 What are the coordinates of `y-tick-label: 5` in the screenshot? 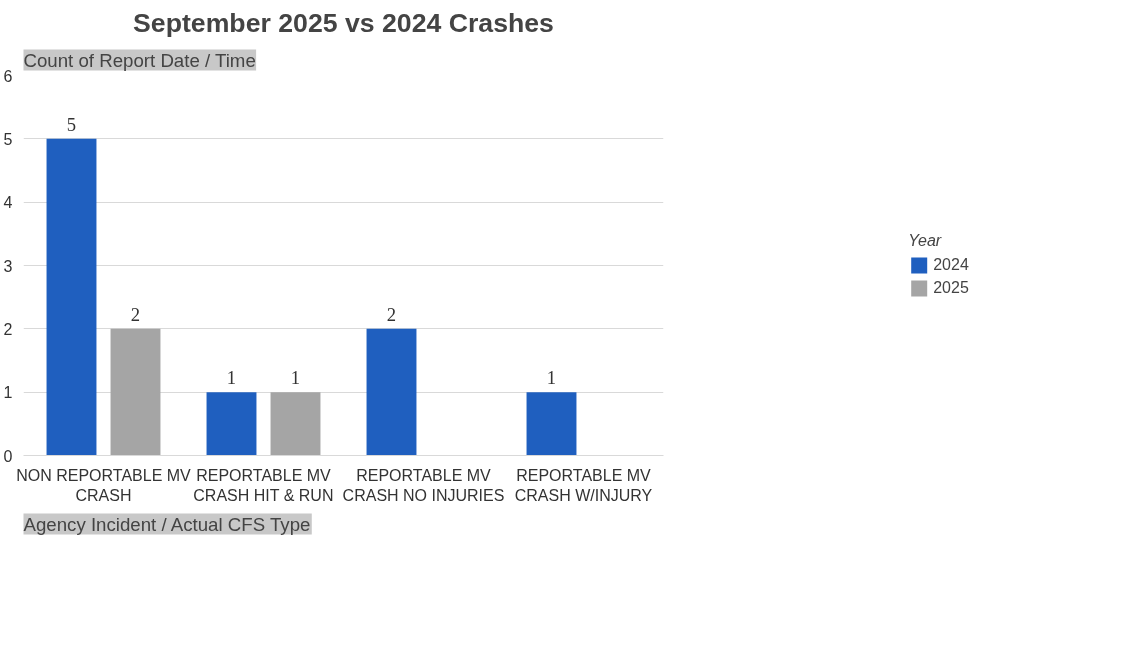 It's located at (8, 139).